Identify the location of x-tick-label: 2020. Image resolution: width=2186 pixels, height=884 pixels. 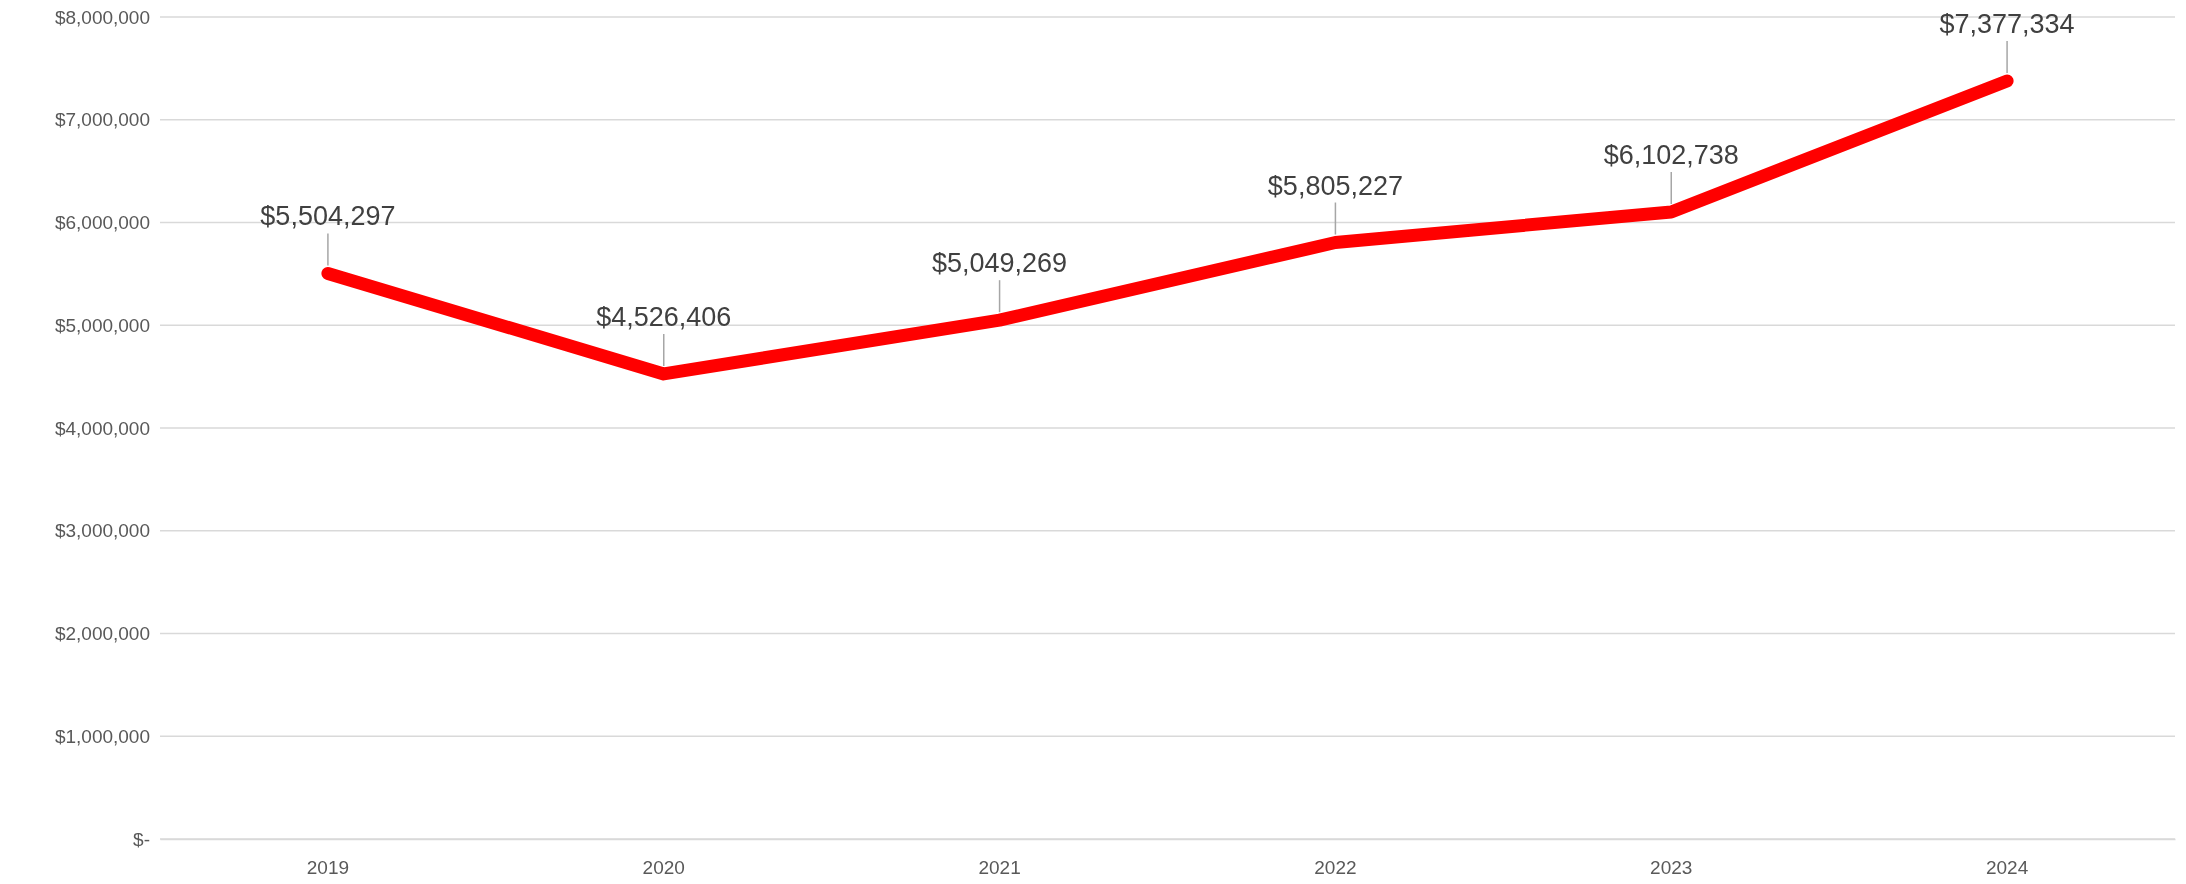
(663, 868).